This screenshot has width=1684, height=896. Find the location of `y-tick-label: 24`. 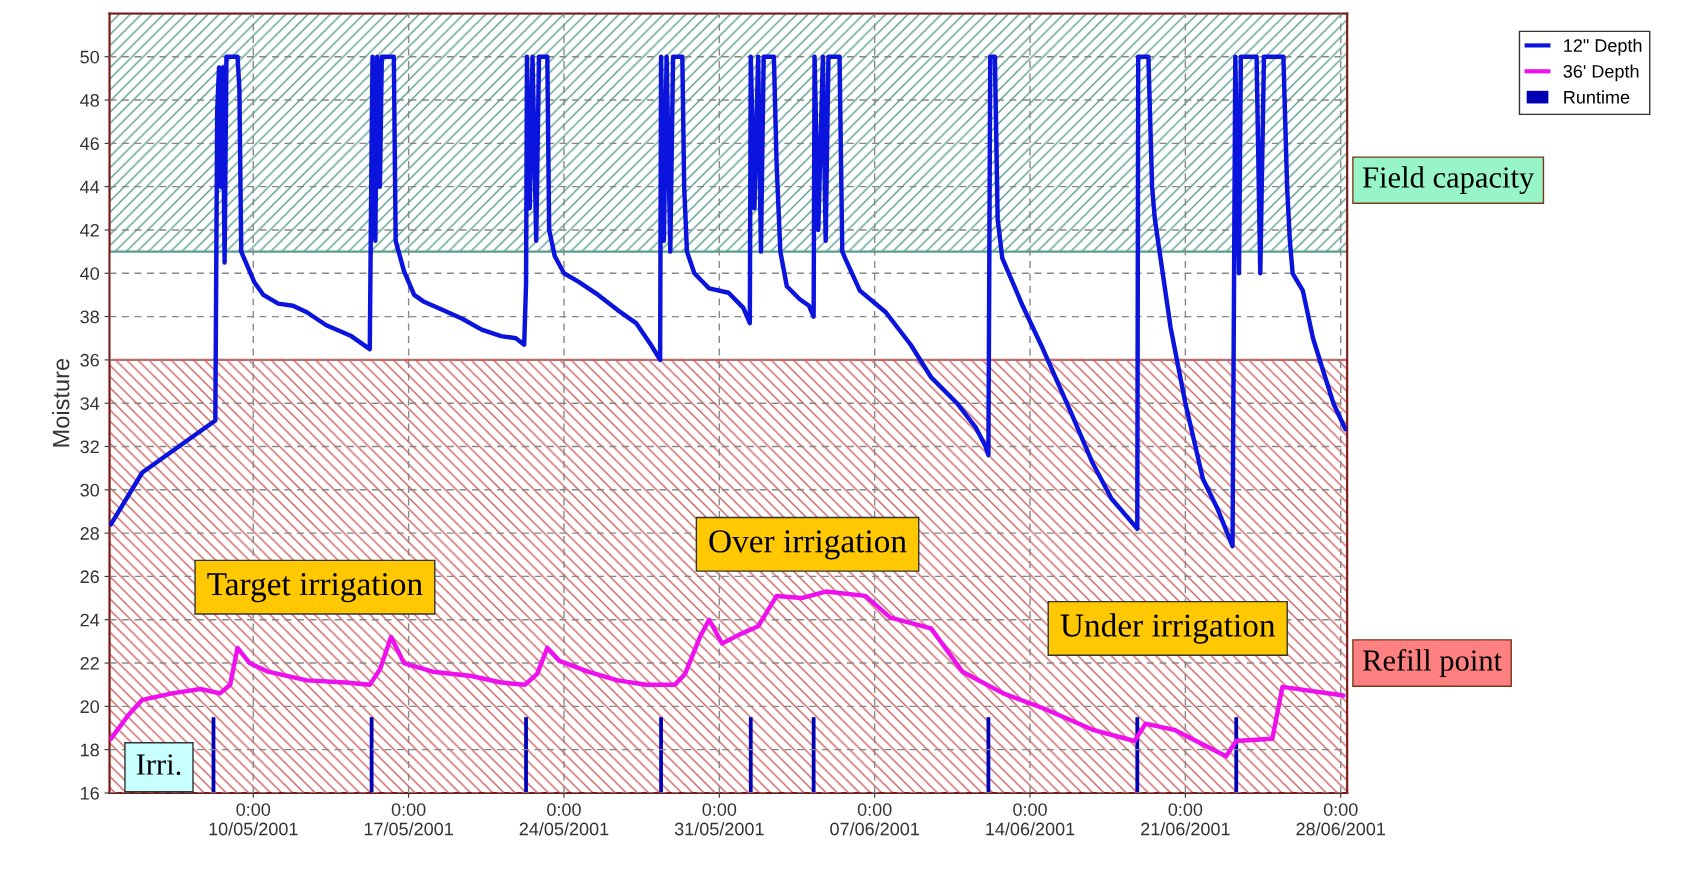

y-tick-label: 24 is located at coordinates (90, 620).